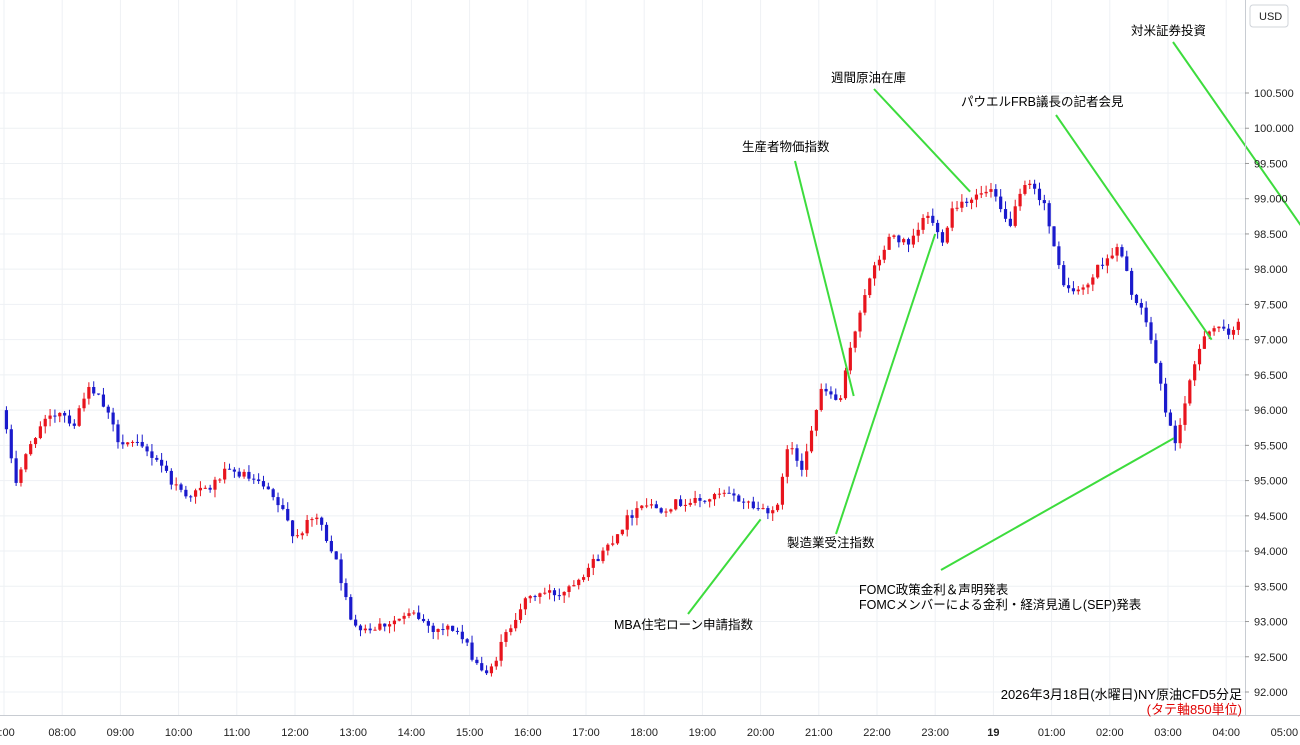  I want to click on y-tick-label: 96.500, so click(1271, 376).